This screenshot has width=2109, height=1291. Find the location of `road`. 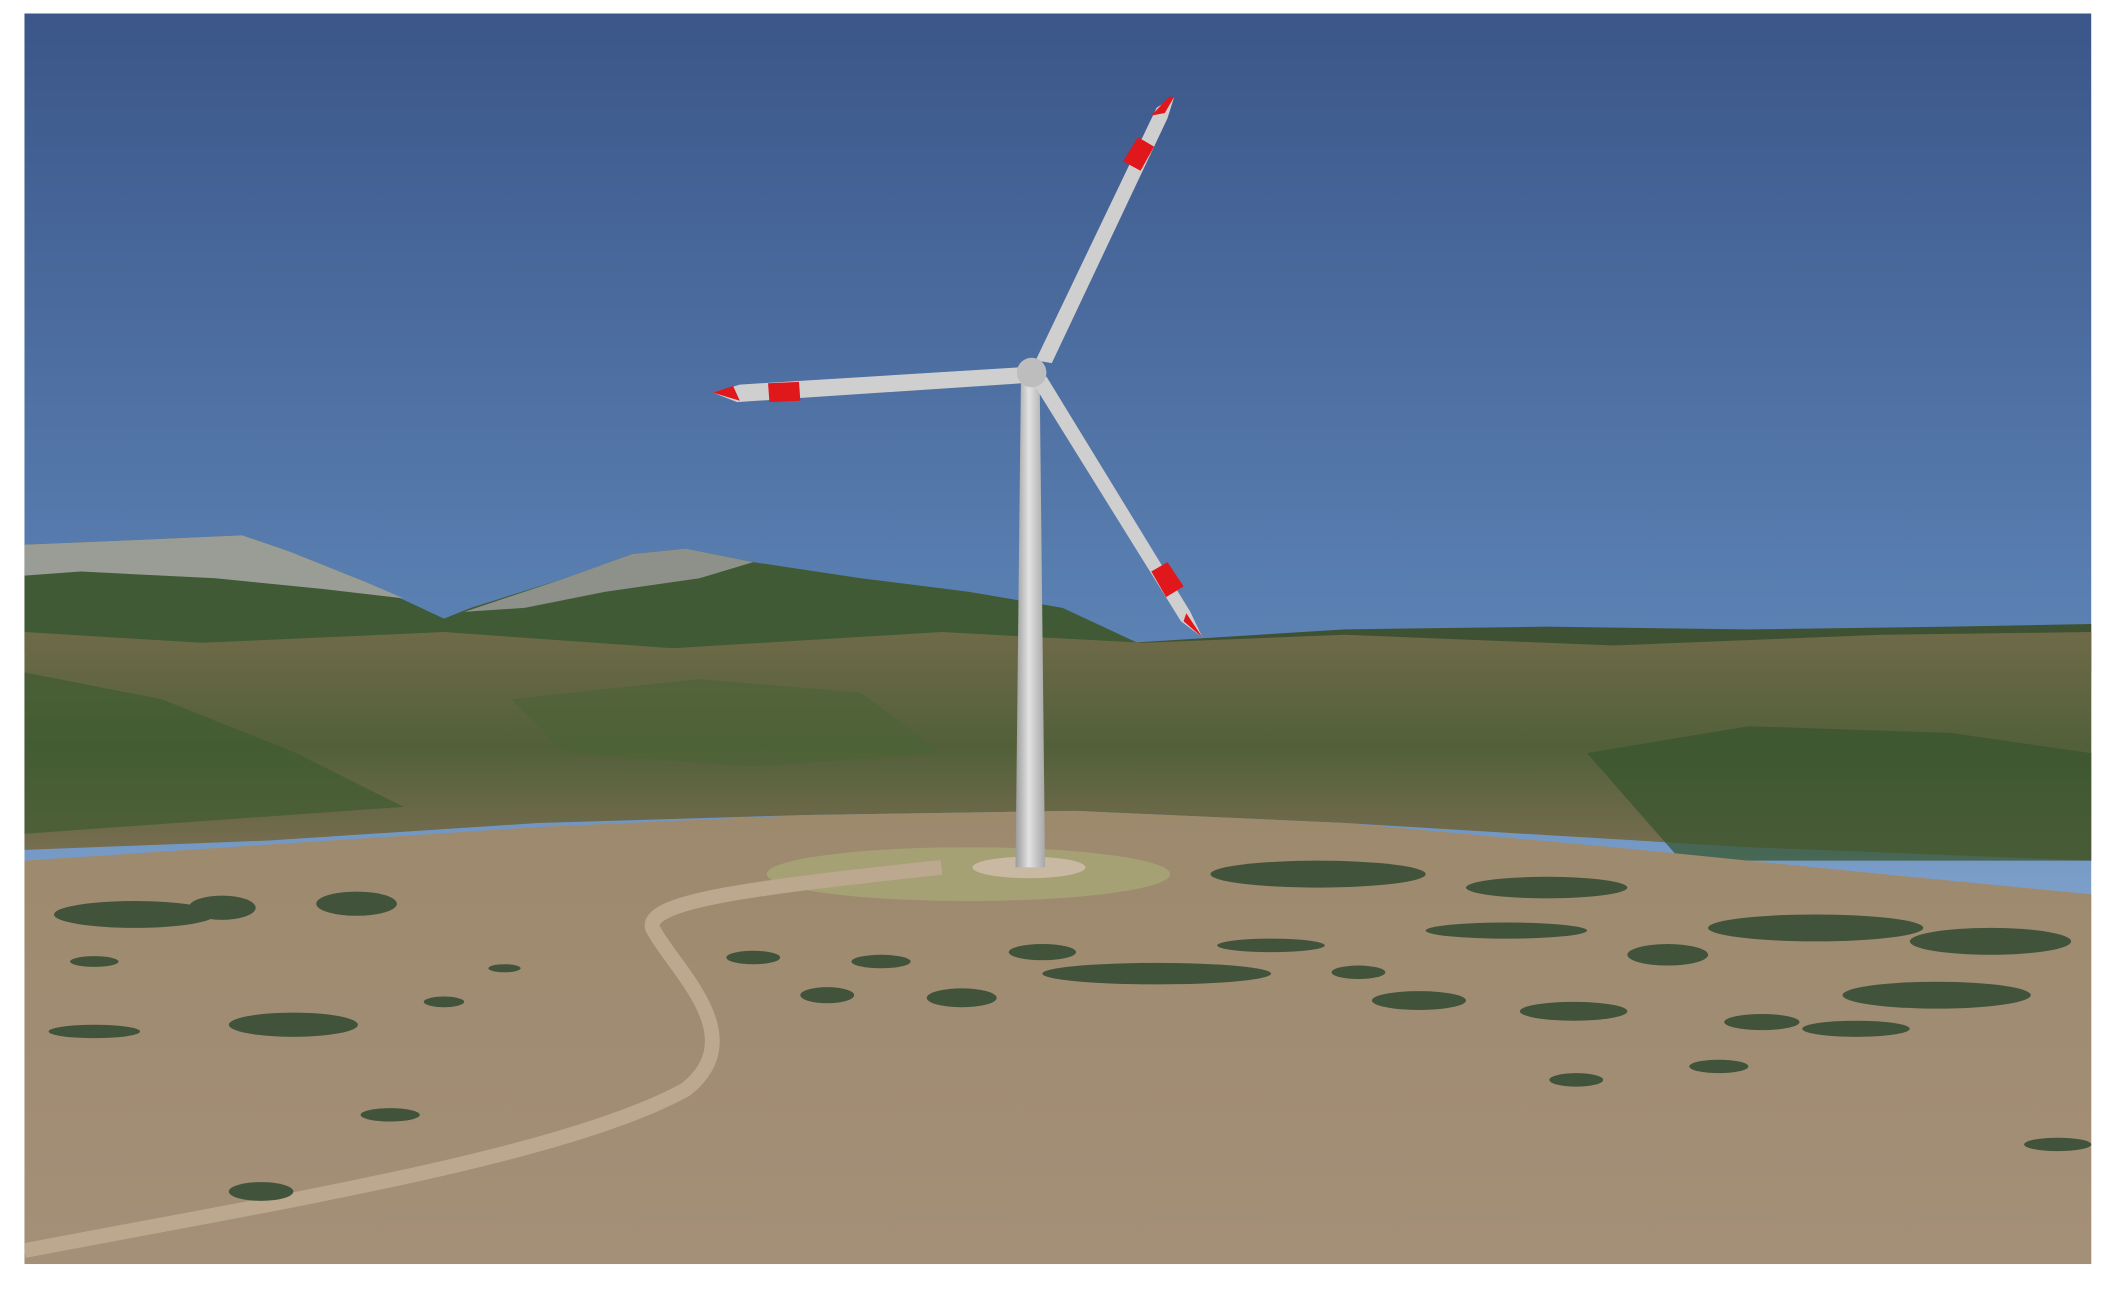

road is located at coordinates (483, 1059).